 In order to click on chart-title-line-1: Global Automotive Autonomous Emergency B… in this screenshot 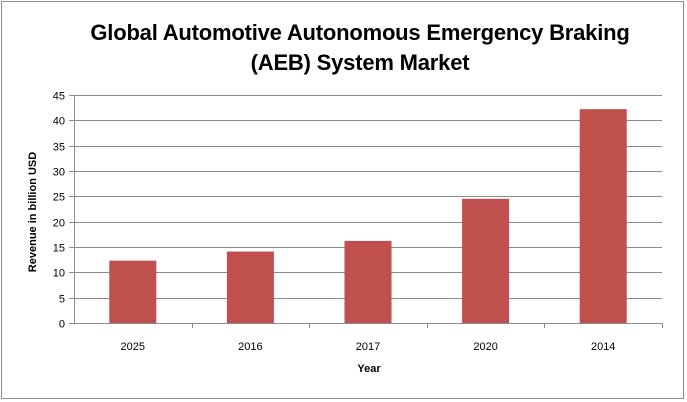, I will do `click(360, 32)`.